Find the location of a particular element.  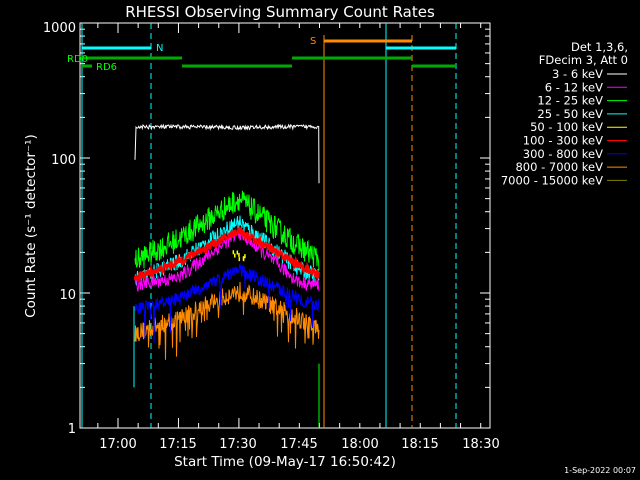

x-tick-label: 17:45 is located at coordinates (298, 444).